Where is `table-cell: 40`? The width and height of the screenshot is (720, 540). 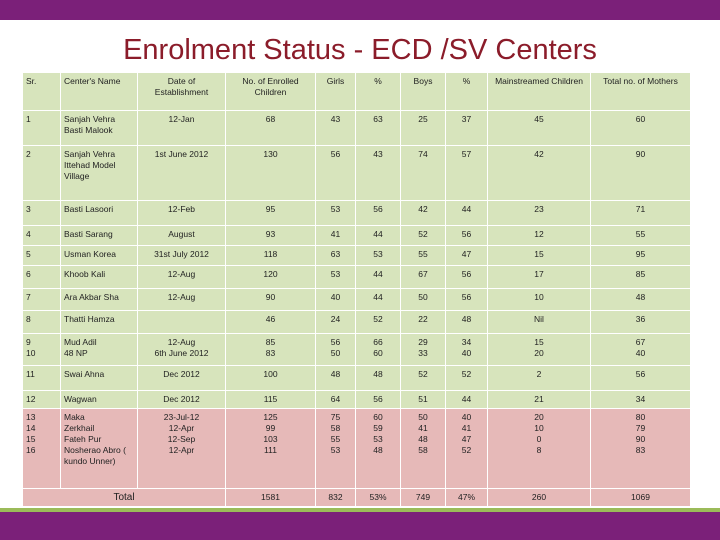
table-cell: 40 is located at coordinates (335, 299).